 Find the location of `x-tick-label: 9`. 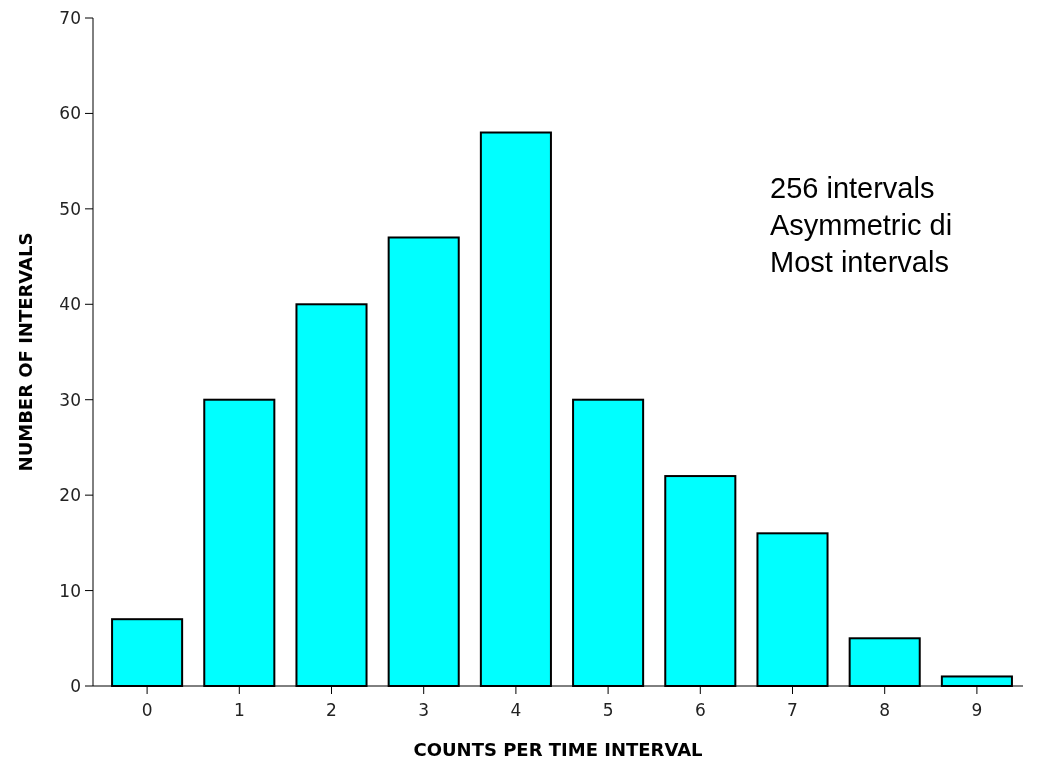

x-tick-label: 9 is located at coordinates (977, 710).